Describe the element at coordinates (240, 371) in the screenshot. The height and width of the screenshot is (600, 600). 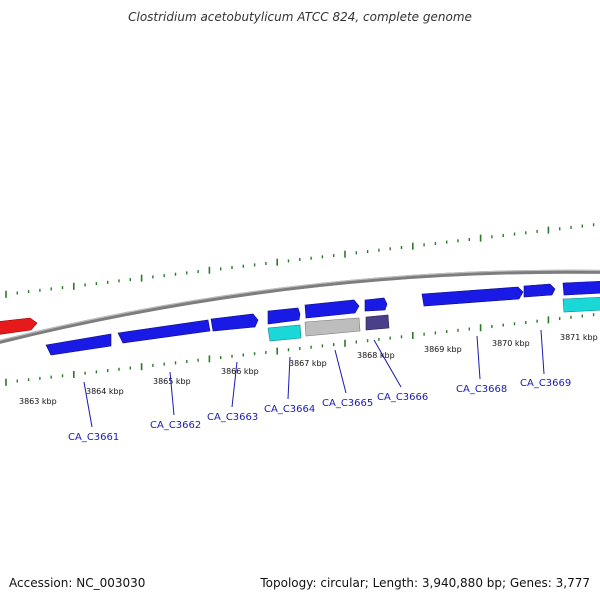
I see `kbp-label: 3866 kbp` at that location.